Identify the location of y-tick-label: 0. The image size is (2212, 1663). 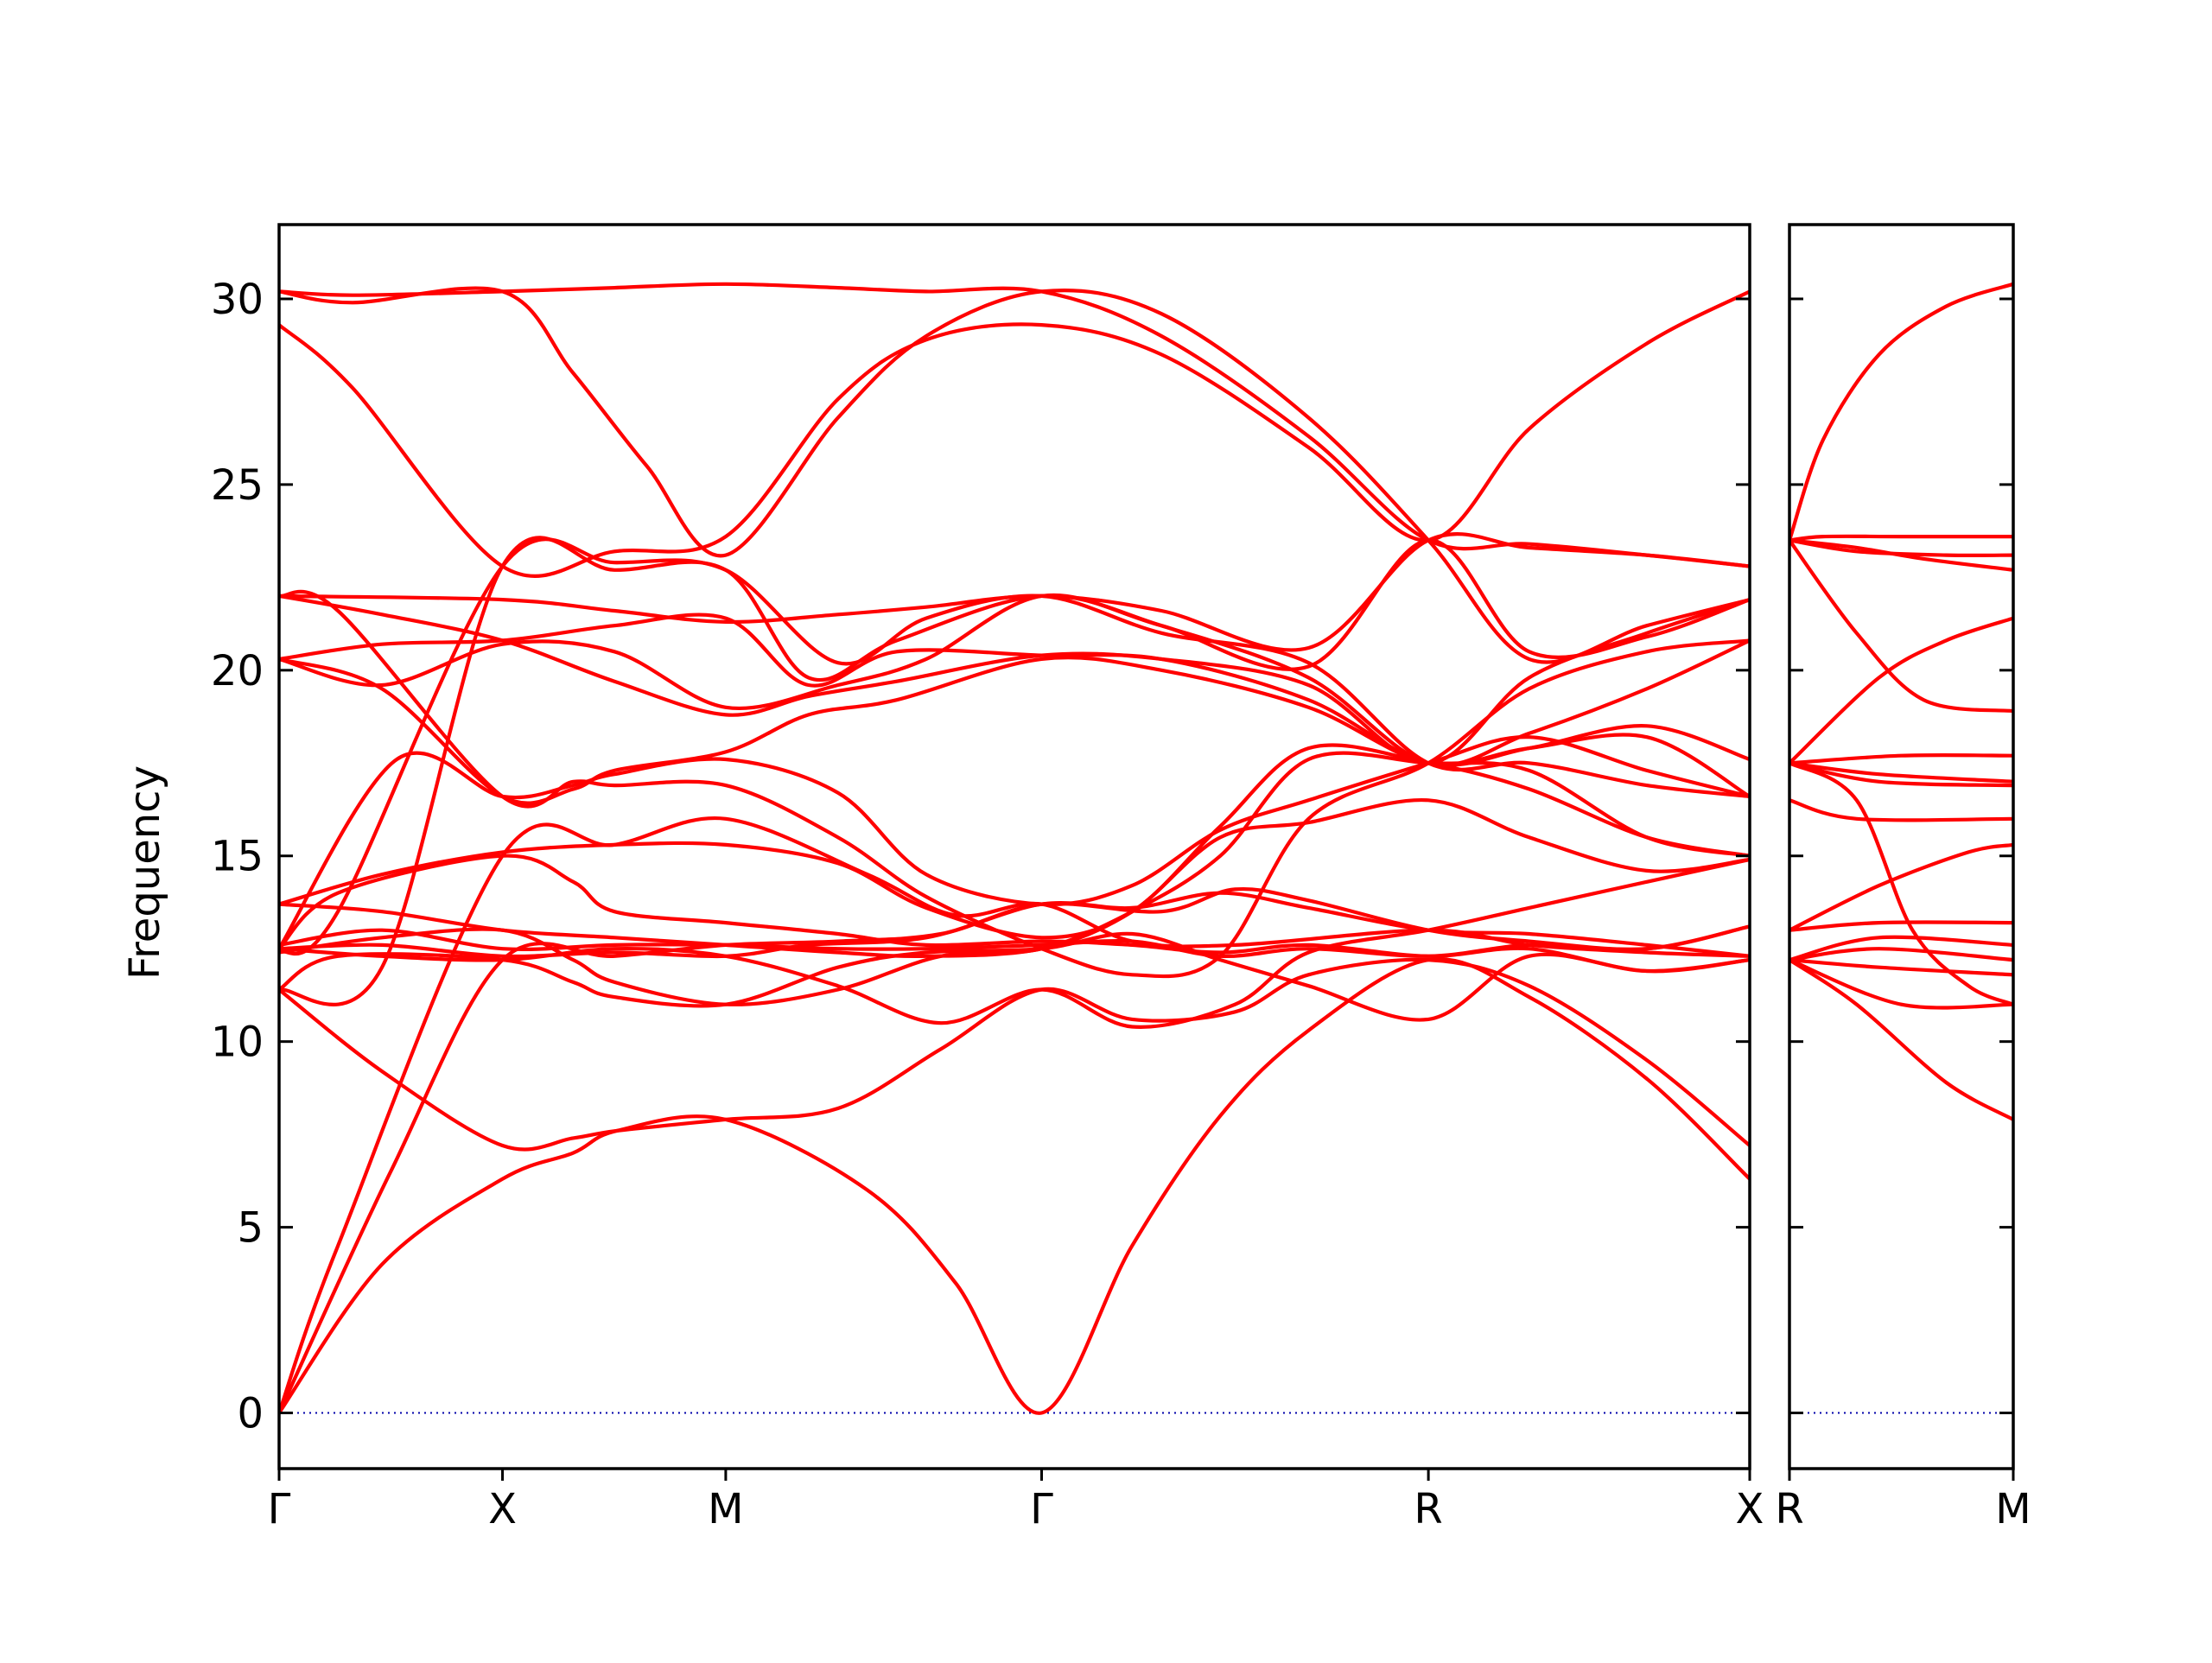
(250, 1414).